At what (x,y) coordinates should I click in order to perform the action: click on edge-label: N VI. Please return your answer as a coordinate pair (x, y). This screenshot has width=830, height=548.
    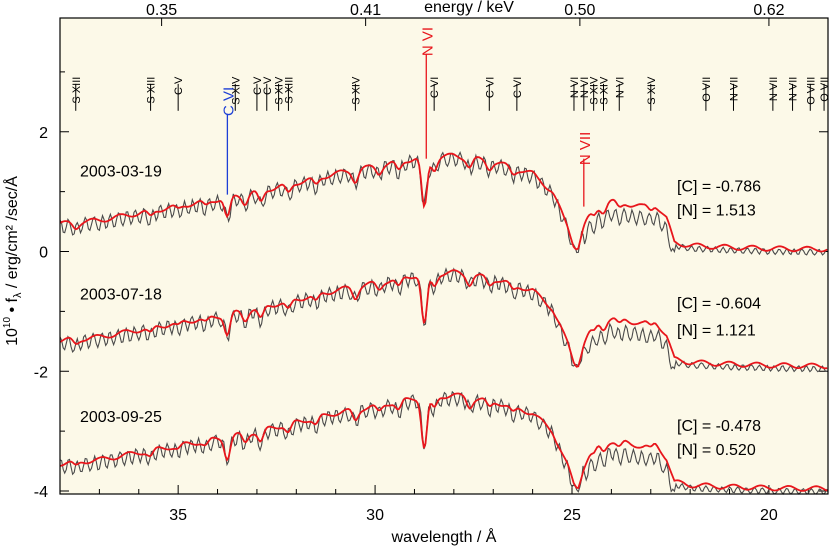
    Looking at the image, I should click on (427, 41).